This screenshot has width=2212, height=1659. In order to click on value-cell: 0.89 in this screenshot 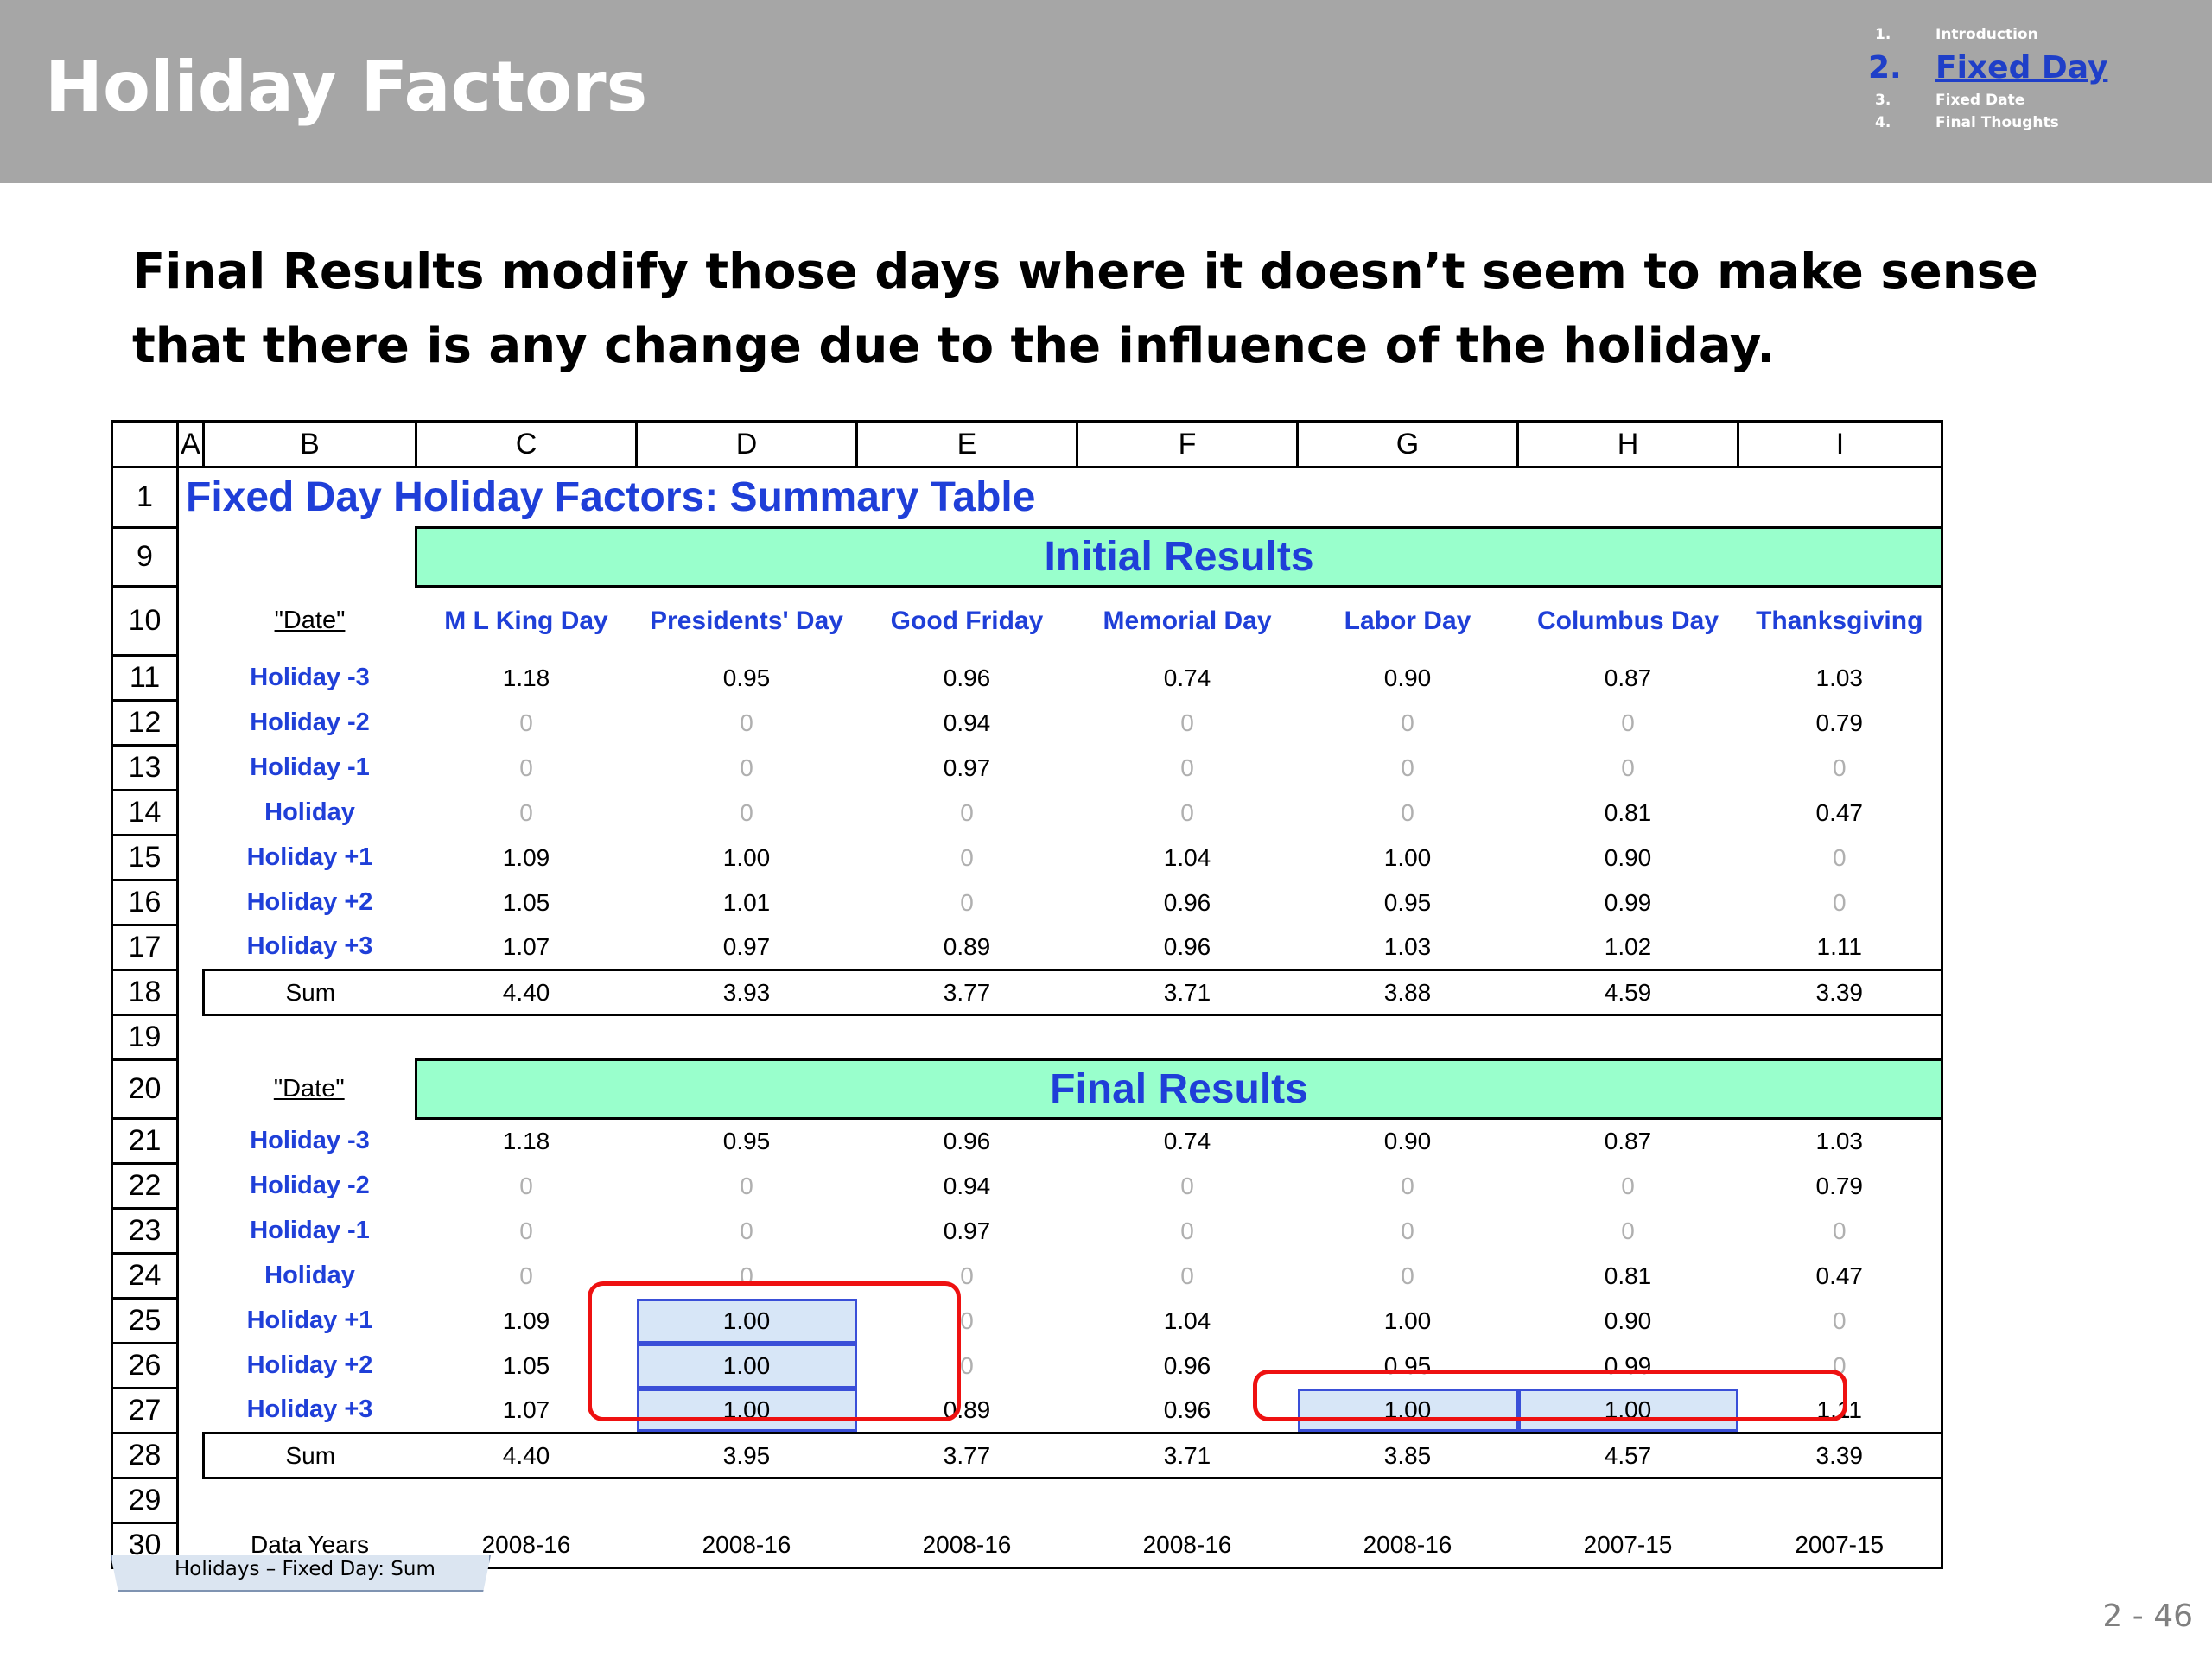, I will do `click(967, 946)`.